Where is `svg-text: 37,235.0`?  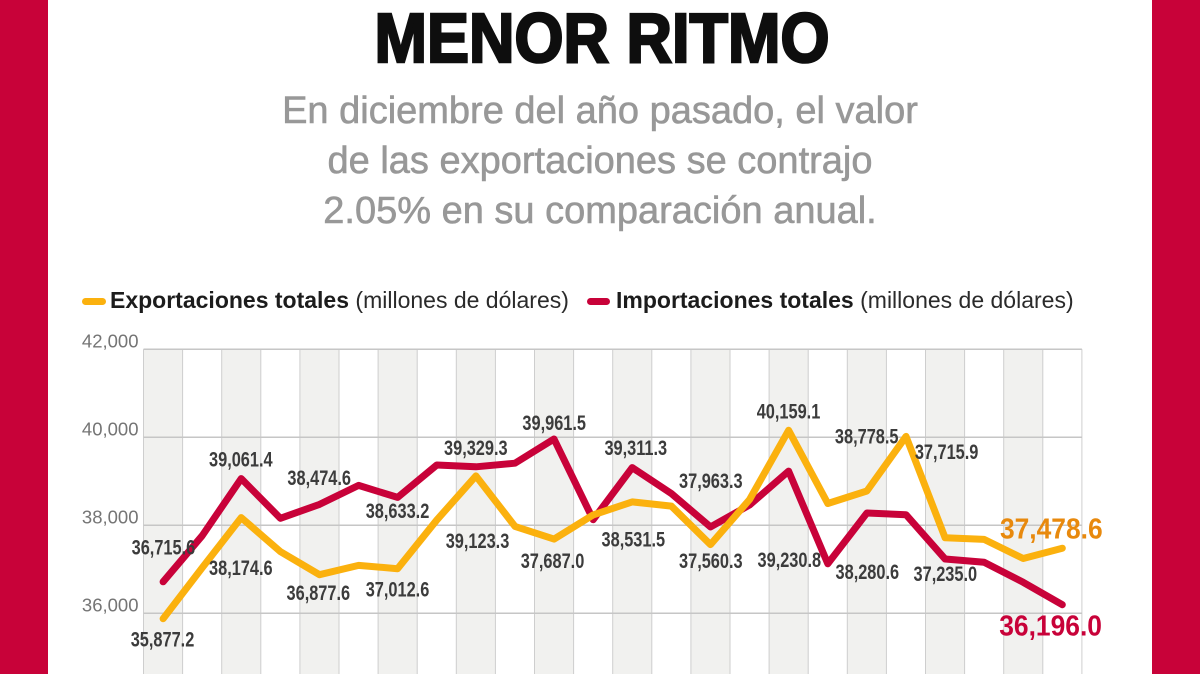 svg-text: 37,235.0 is located at coordinates (946, 575).